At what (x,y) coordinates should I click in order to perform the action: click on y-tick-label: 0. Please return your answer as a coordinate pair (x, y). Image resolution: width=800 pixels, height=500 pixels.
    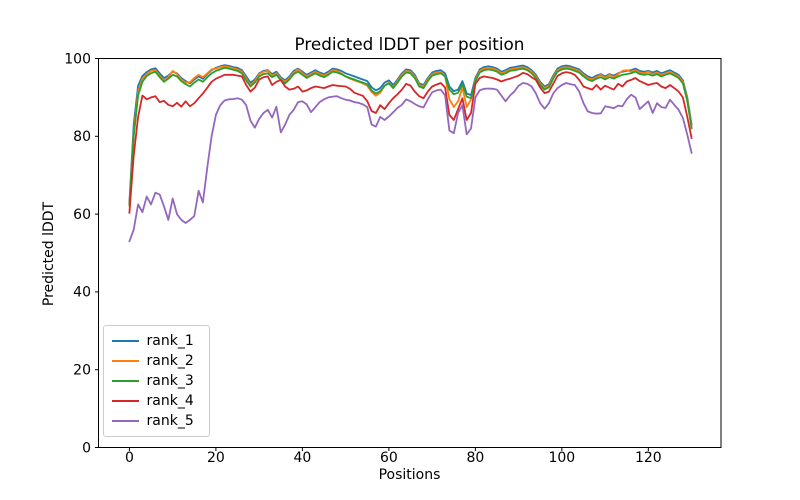
    Looking at the image, I should click on (86, 448).